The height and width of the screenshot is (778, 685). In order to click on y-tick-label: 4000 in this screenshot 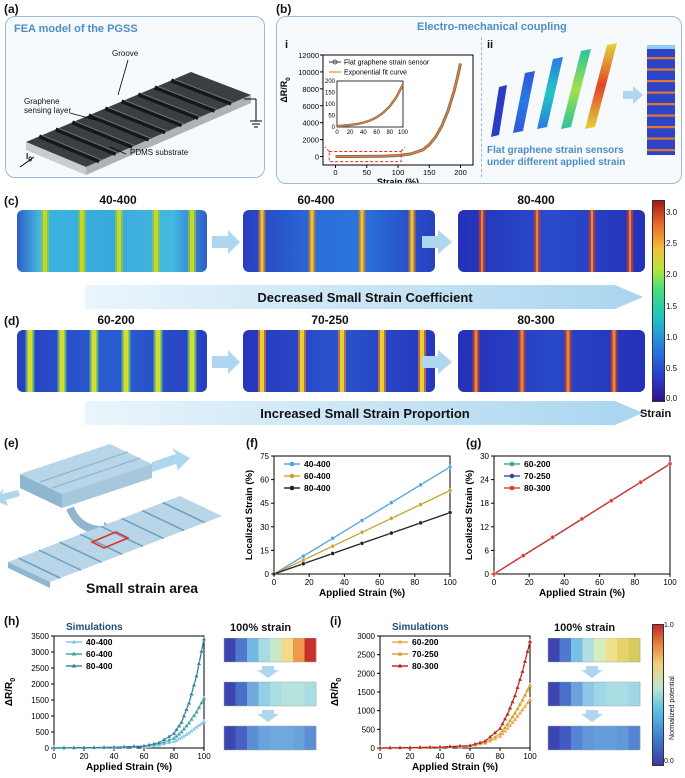, I will do `click(310, 123)`.